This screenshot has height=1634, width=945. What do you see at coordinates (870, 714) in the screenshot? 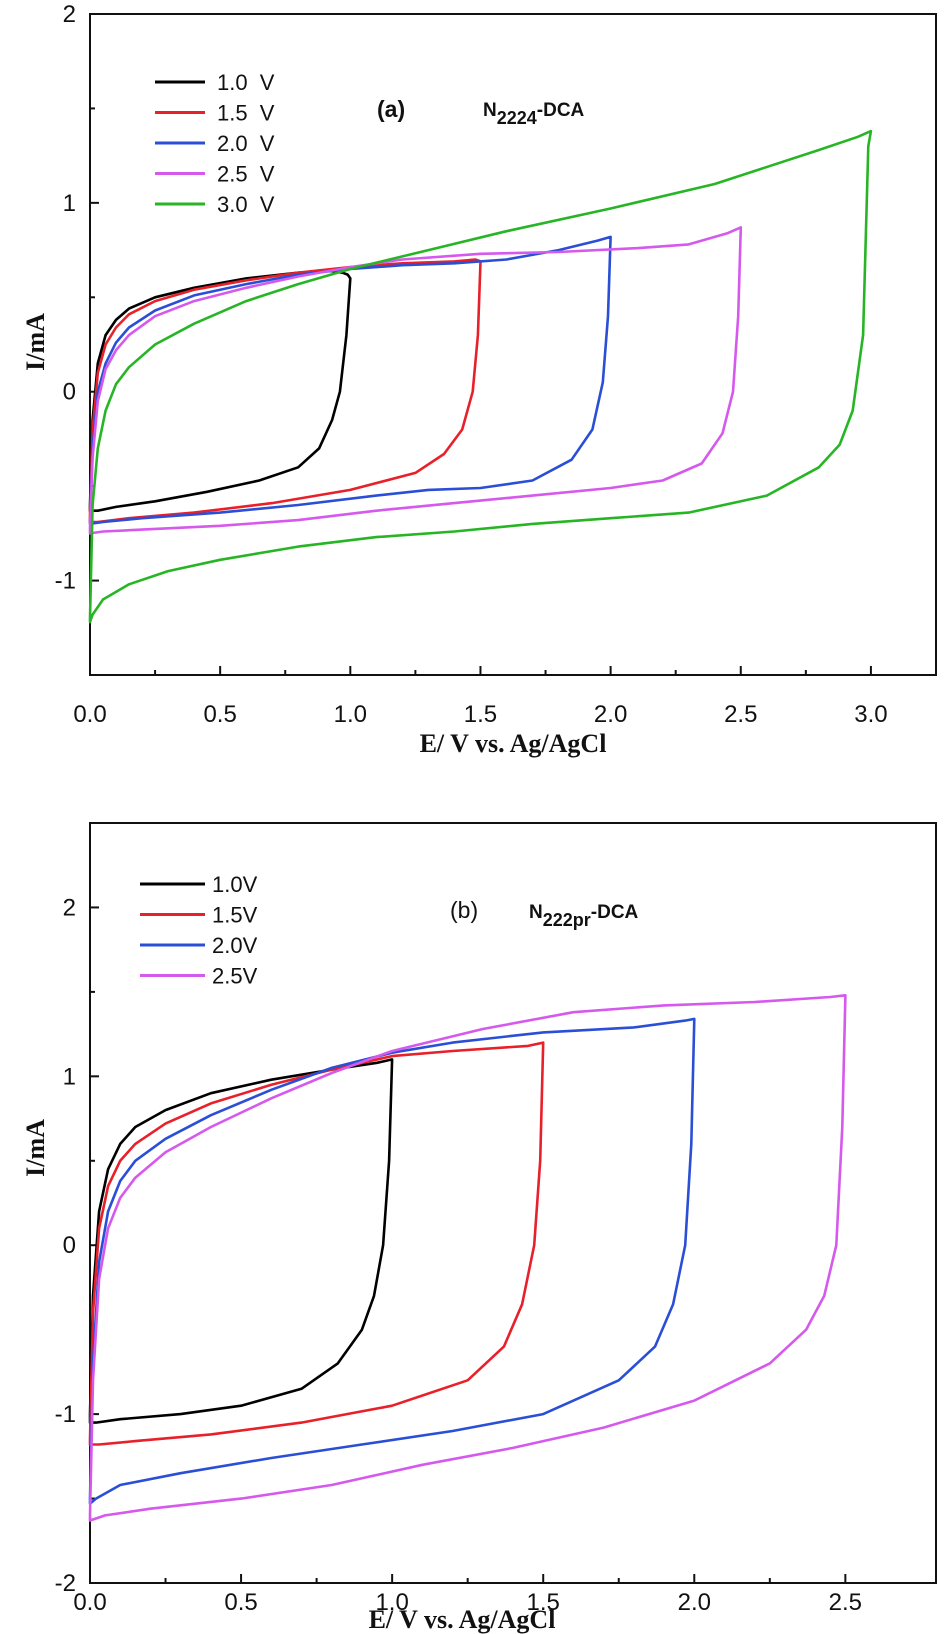
I see `x-tick-label: 3.0` at bounding box center [870, 714].